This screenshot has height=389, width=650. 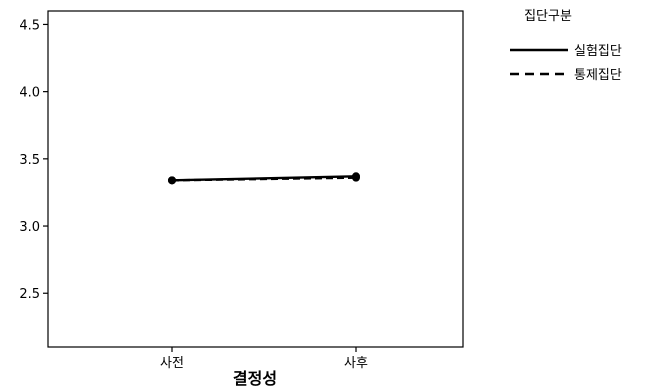 I want to click on x-axis-title: 결정성, so click(x=255, y=378).